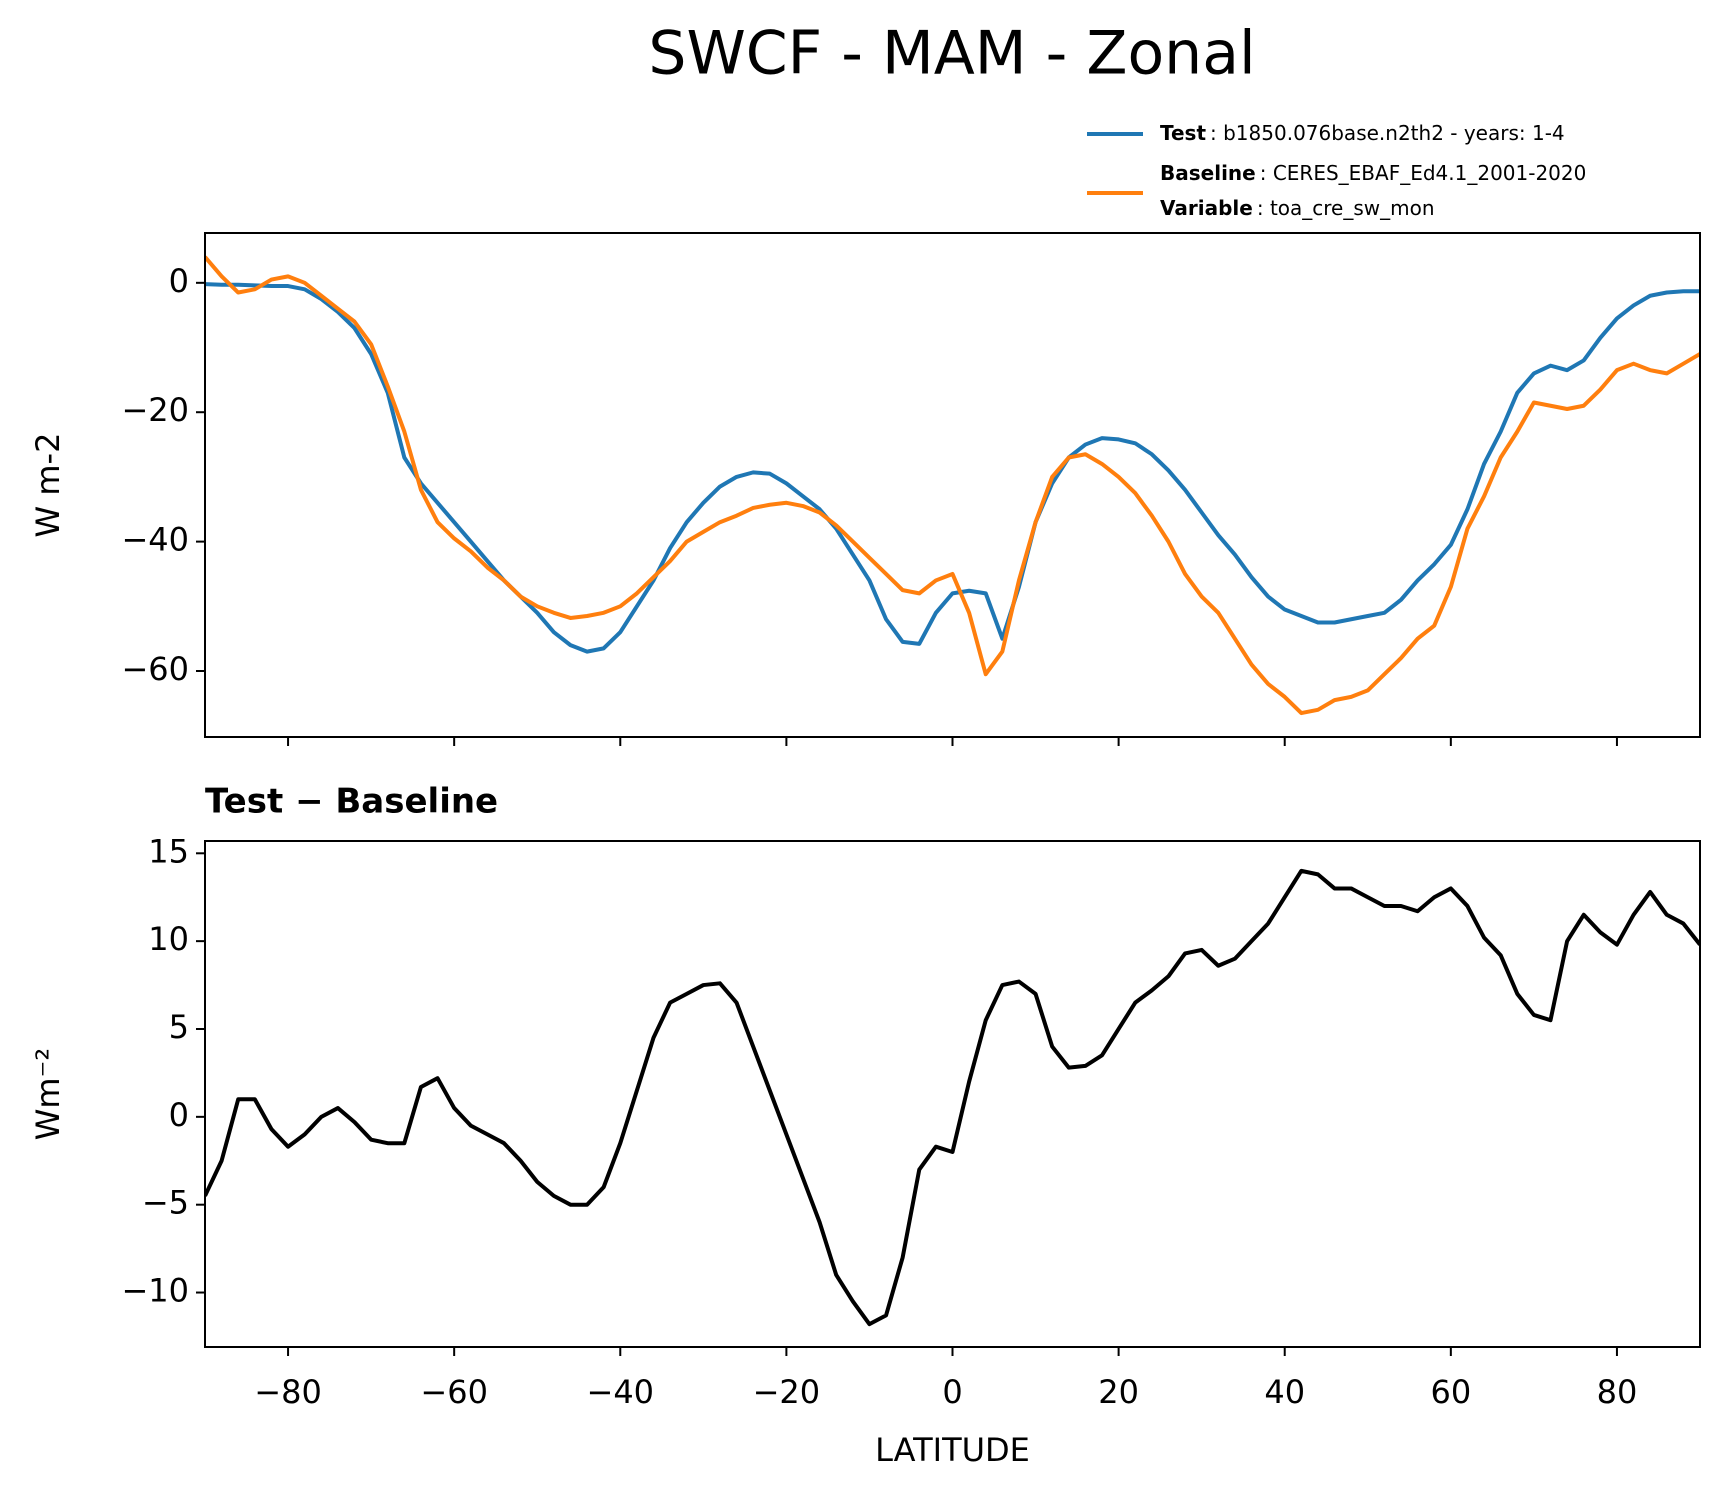  I want to click on chart-title: SWCF - MAM - Zonal, so click(951, 54).